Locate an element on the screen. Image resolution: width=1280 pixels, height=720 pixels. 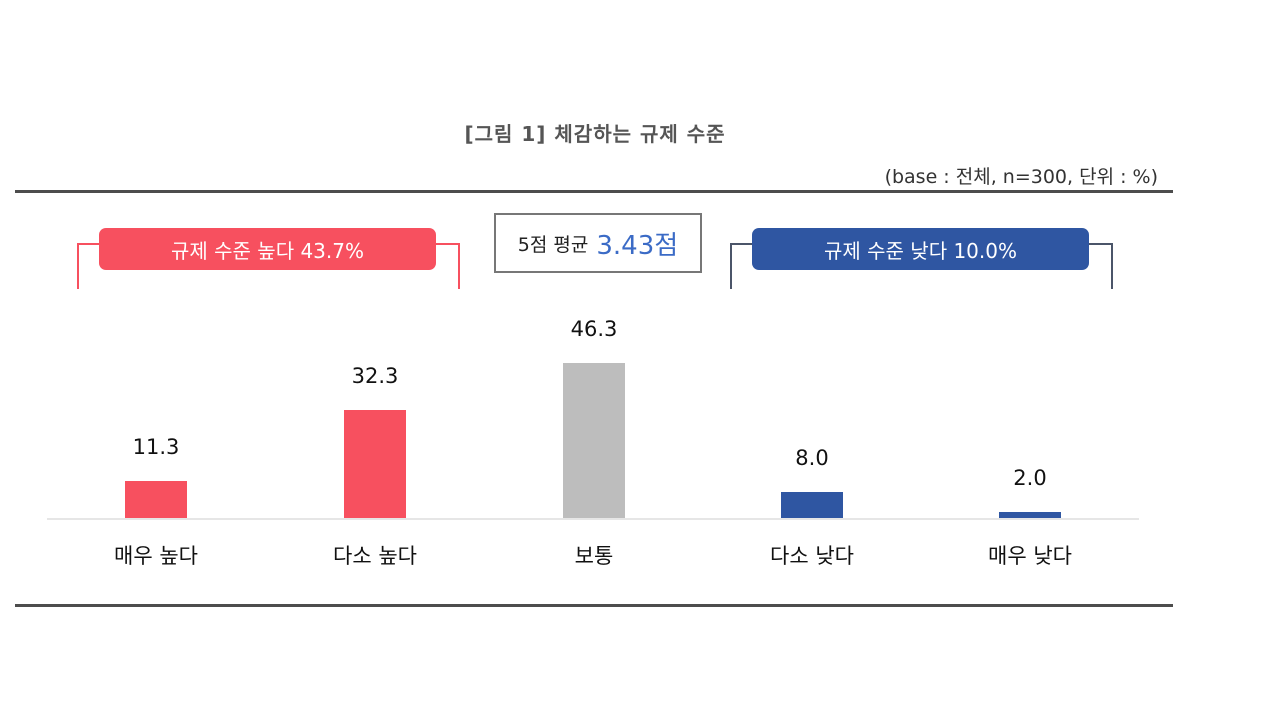
bar-value-label: 46.3 is located at coordinates (594, 329).